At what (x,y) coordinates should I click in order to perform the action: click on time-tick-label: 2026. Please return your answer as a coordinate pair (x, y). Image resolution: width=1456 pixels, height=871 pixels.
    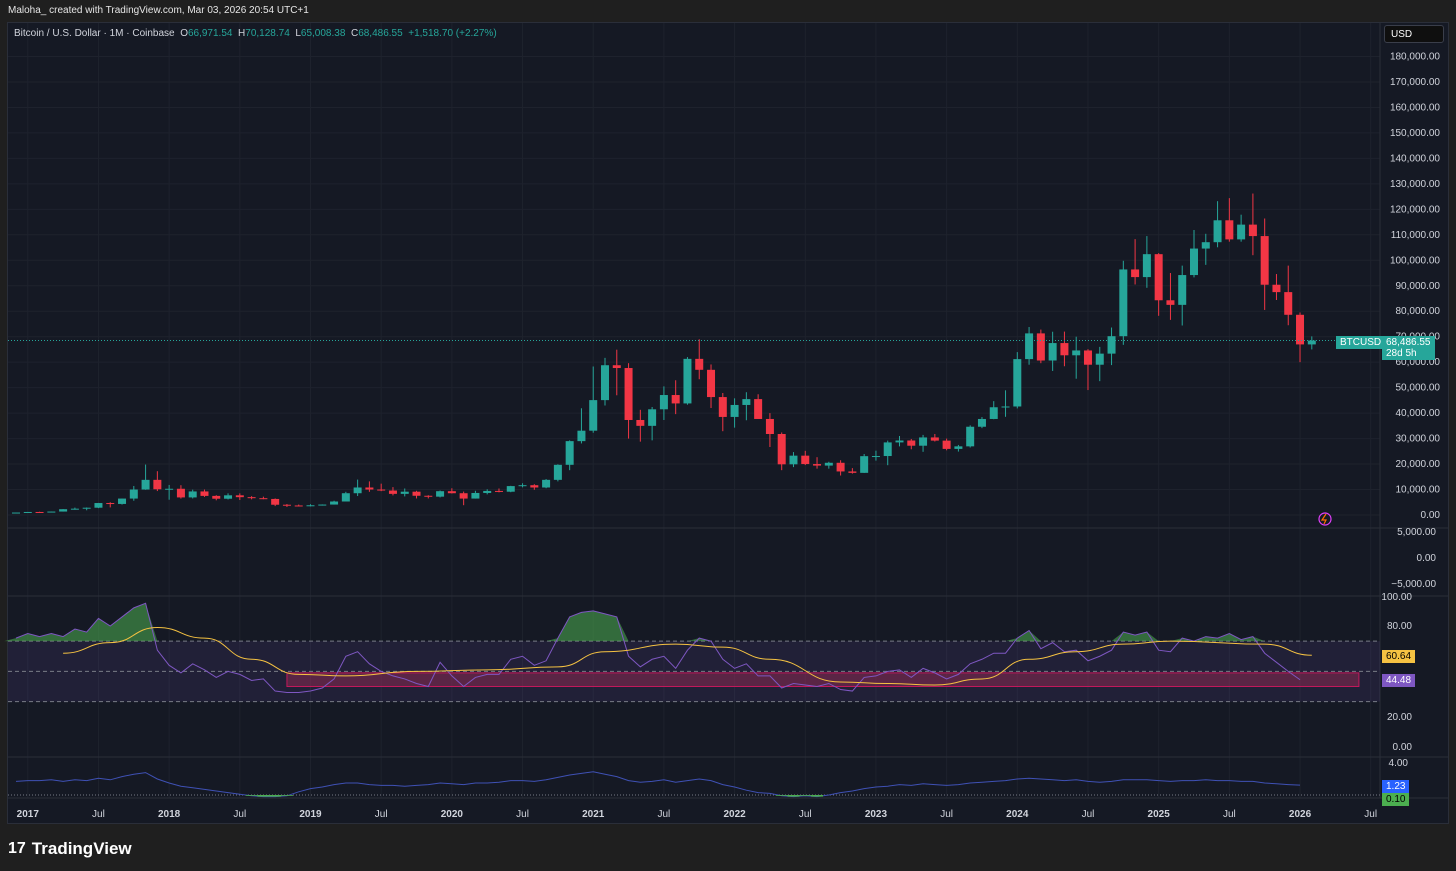
    Looking at the image, I should click on (1300, 814).